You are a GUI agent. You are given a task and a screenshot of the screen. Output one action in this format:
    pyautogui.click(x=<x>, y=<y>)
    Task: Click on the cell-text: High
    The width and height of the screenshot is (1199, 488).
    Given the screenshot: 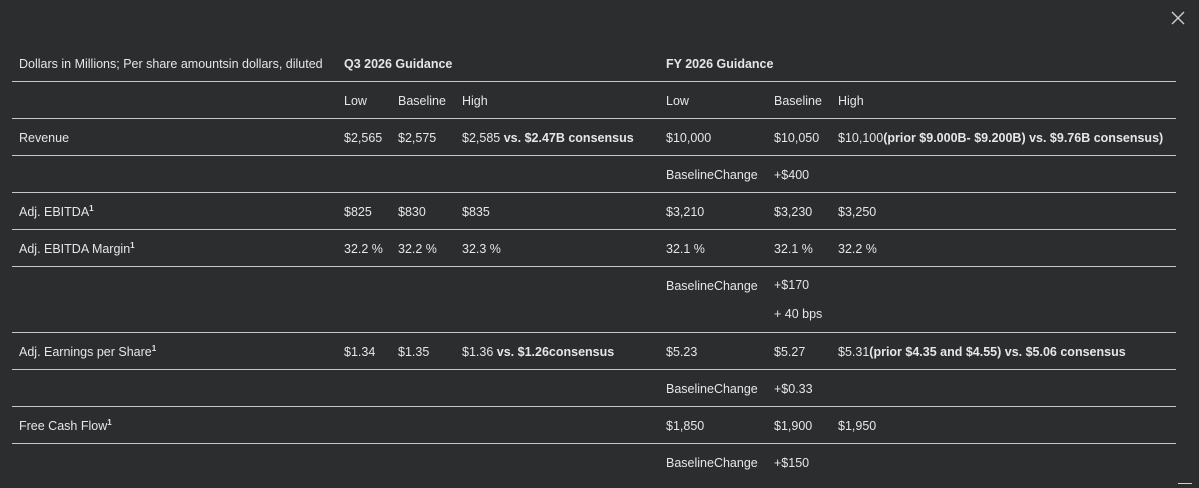 What is the action you would take?
    pyautogui.click(x=475, y=101)
    